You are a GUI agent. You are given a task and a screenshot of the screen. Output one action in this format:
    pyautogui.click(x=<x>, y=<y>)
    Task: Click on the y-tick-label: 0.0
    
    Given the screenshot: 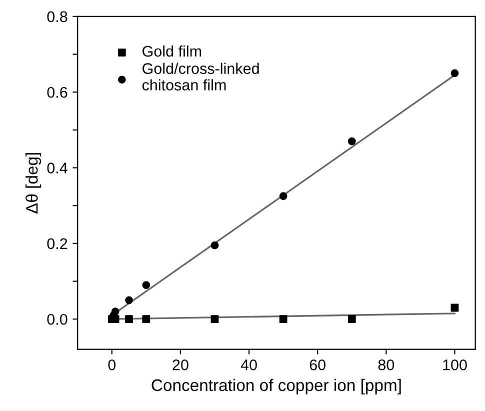 What is the action you would take?
    pyautogui.click(x=57, y=319)
    